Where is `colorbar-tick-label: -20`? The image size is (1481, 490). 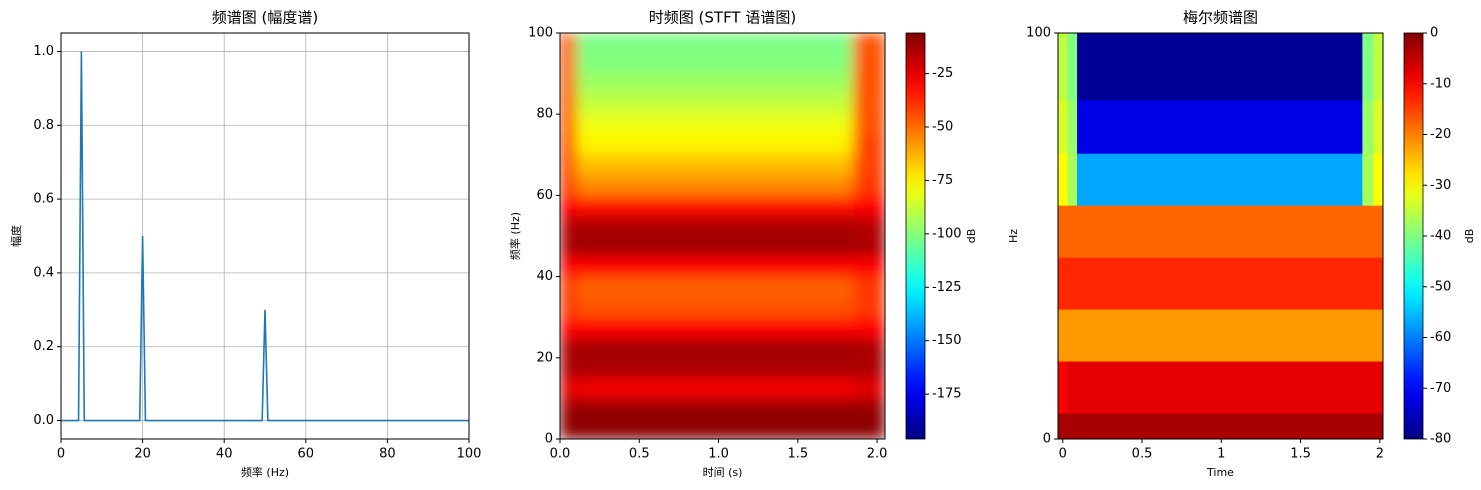
colorbar-tick-label: -20 is located at coordinates (1440, 134).